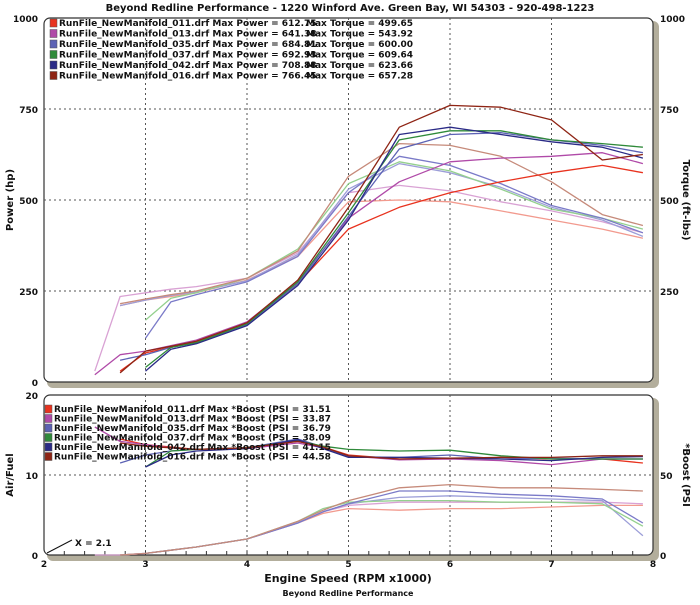 The image size is (700, 605). What do you see at coordinates (348, 565) in the screenshot?
I see `x-tick-label: 5` at bounding box center [348, 565].